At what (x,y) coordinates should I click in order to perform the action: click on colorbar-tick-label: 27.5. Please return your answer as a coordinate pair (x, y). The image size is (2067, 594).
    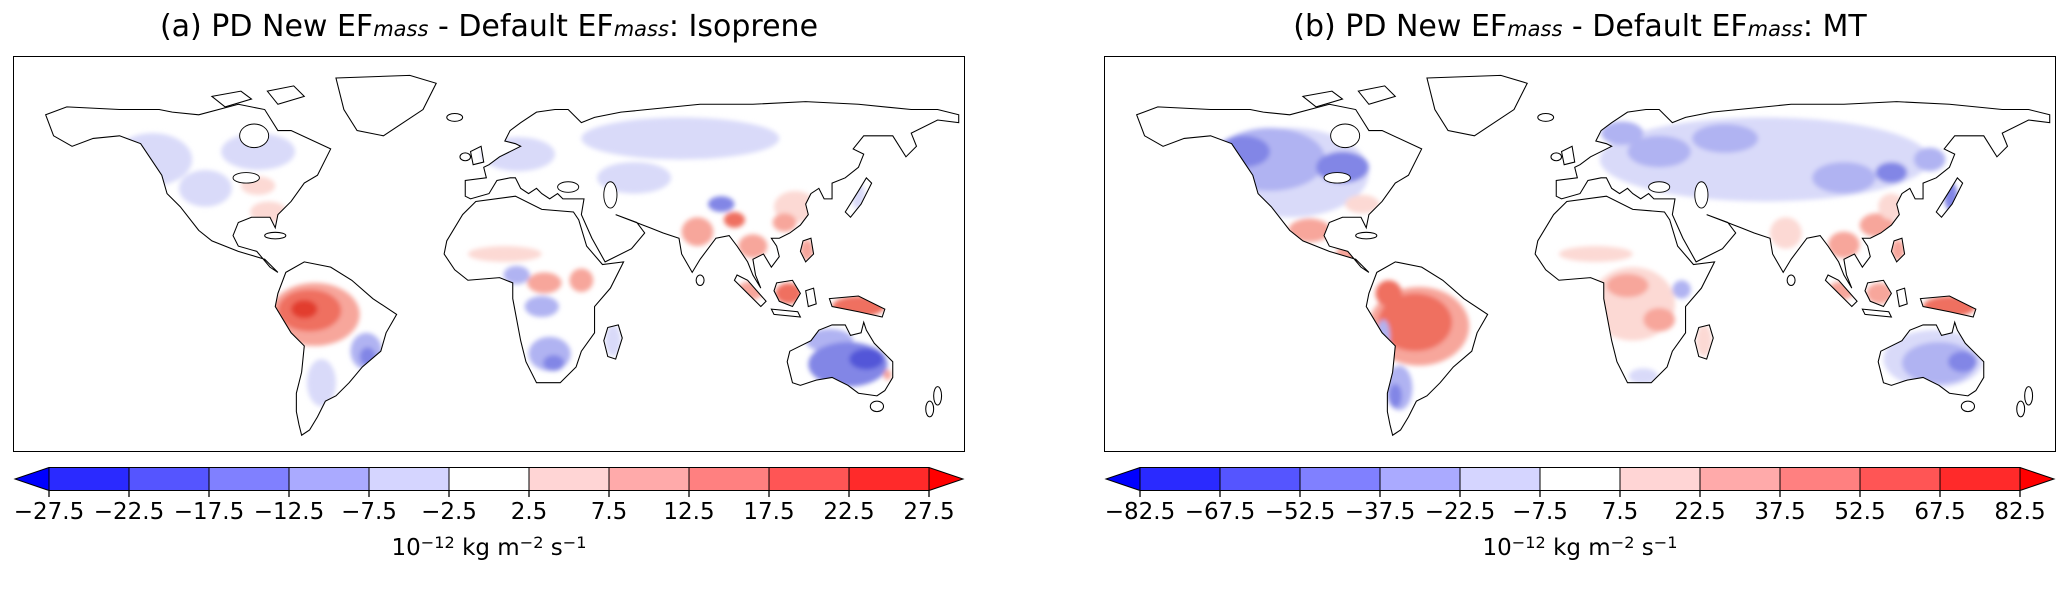
    Looking at the image, I should click on (929, 512).